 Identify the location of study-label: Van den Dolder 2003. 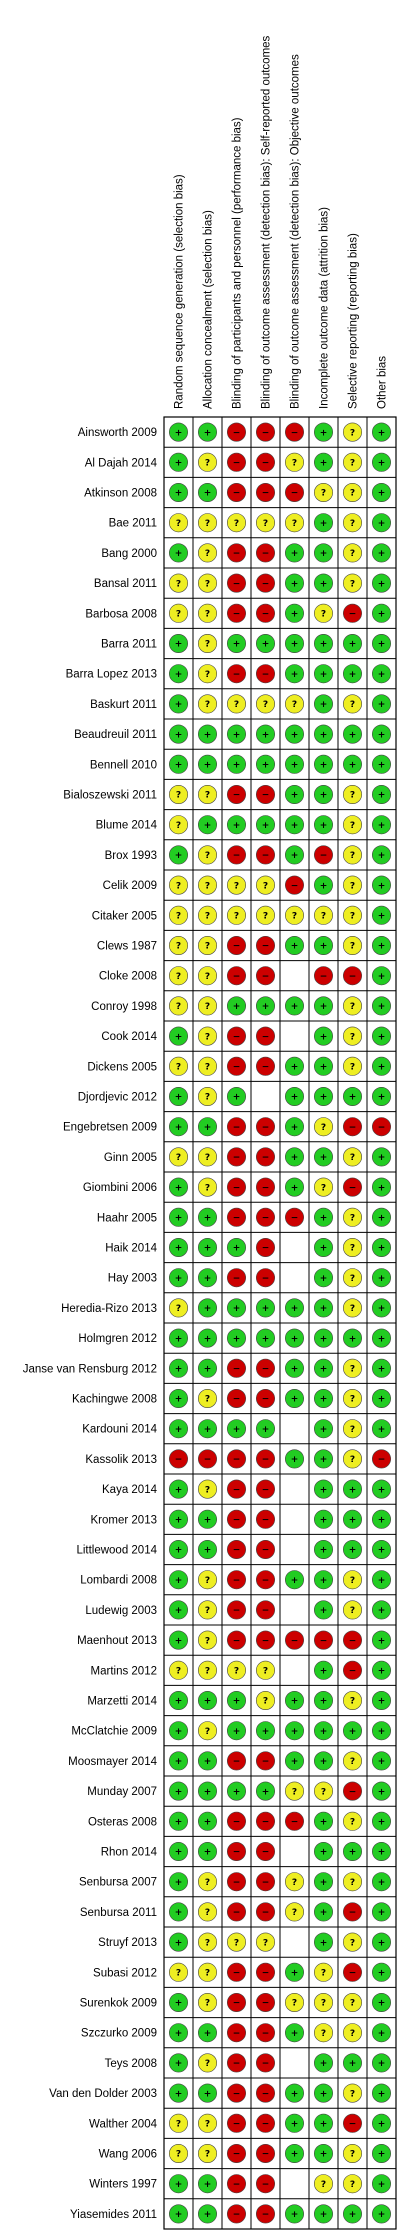
(103, 2094).